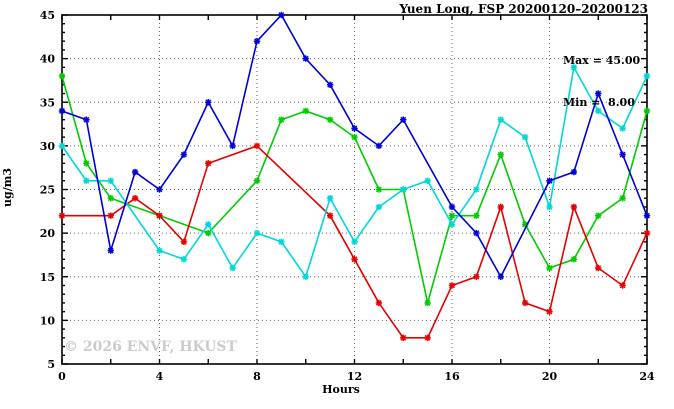 The width and height of the screenshot is (674, 409). I want to click on y-tick-label: 30, so click(48, 146).